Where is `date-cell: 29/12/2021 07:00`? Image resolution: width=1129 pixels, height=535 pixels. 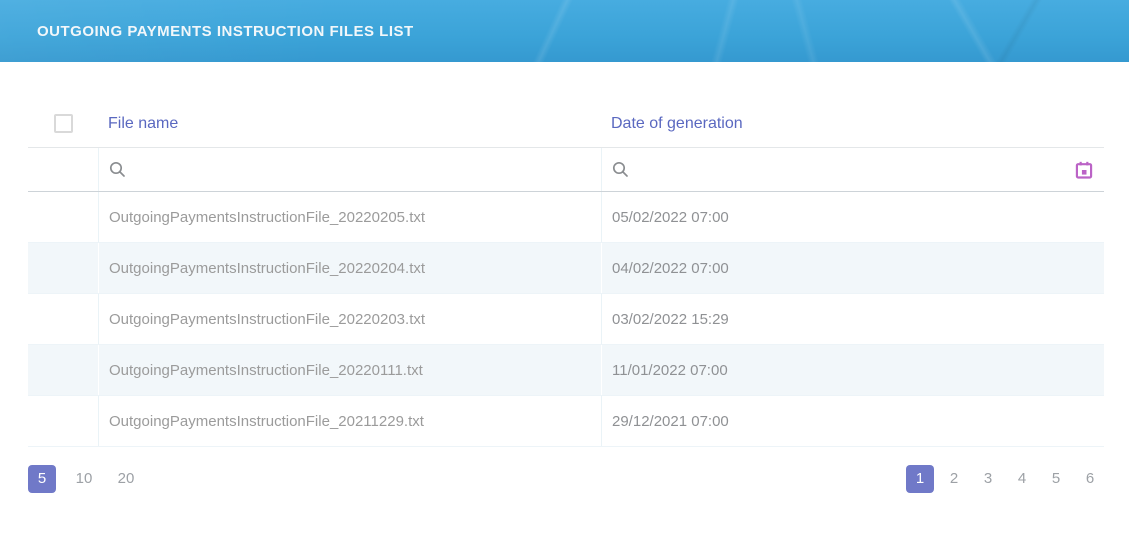 date-cell: 29/12/2021 07:00 is located at coordinates (852, 421).